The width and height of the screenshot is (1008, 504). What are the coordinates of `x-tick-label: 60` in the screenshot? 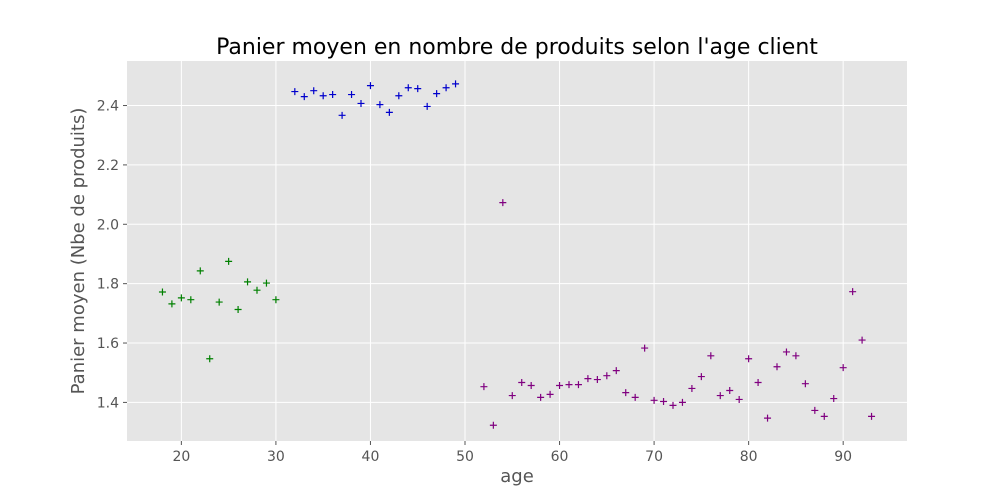 It's located at (560, 457).